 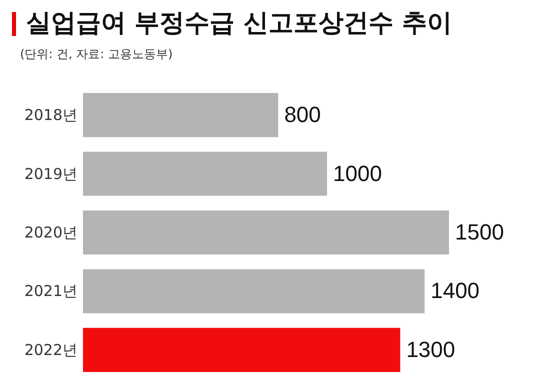 What do you see at coordinates (431, 349) in the screenshot?
I see `data-label: 1300` at bounding box center [431, 349].